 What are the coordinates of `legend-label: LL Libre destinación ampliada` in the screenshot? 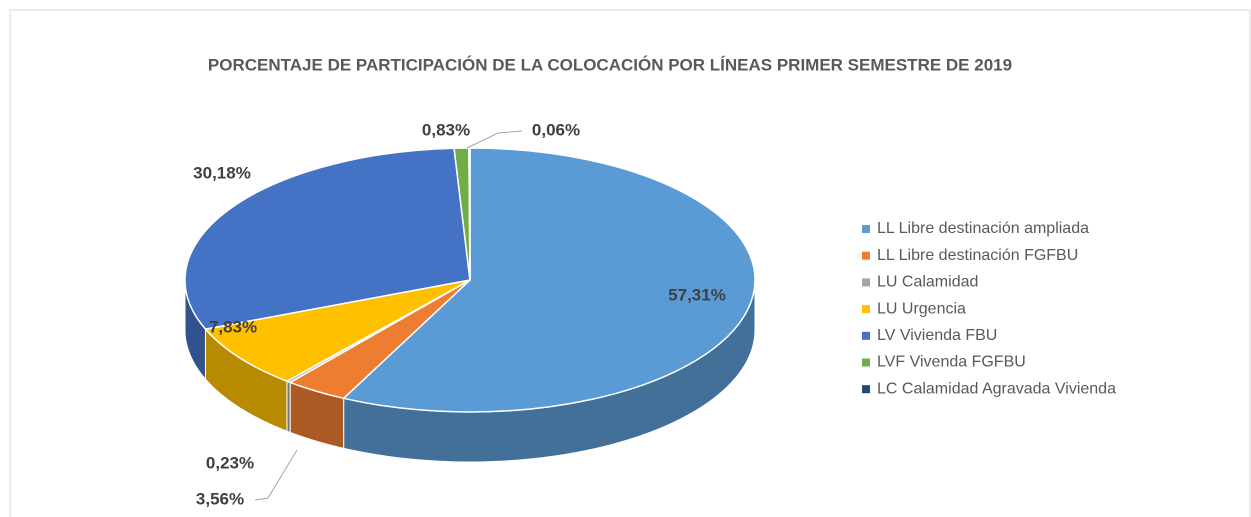 It's located at (983, 228).